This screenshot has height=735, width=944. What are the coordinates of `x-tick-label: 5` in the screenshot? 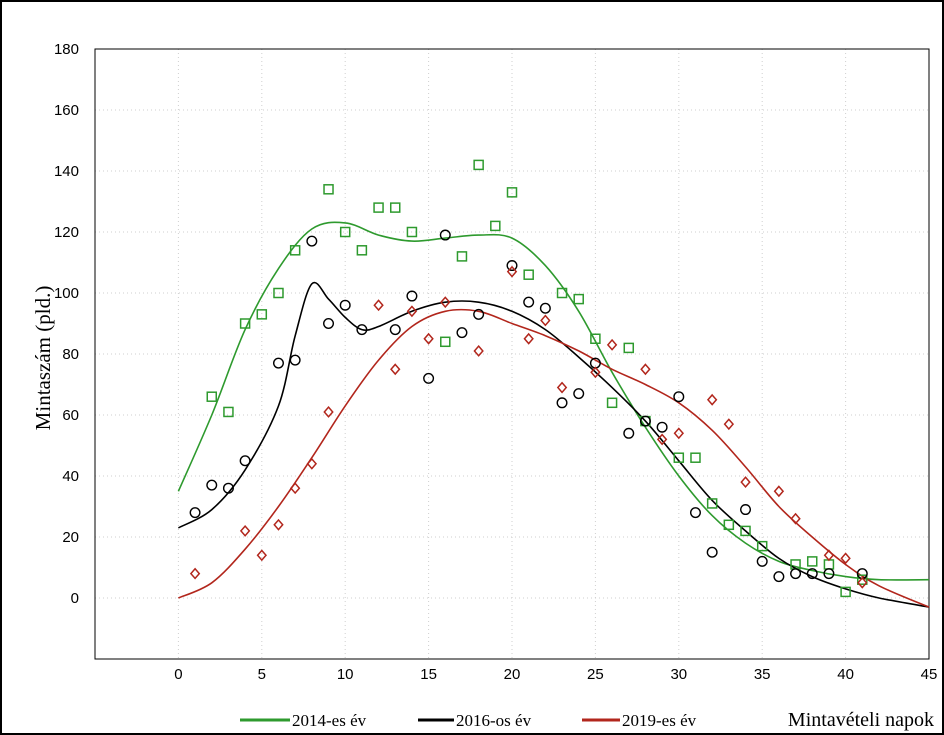 It's located at (262, 674).